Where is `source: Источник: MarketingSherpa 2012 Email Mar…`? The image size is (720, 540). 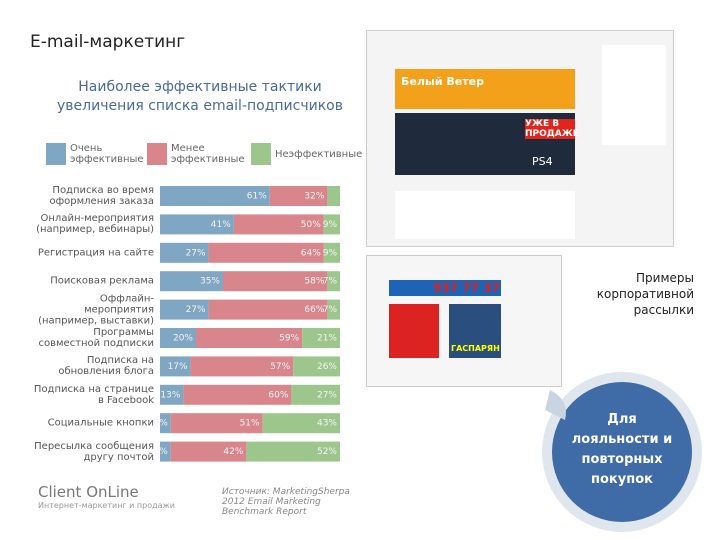 source: Источник: MarketingSherpa 2012 Email Mar… is located at coordinates (286, 502).